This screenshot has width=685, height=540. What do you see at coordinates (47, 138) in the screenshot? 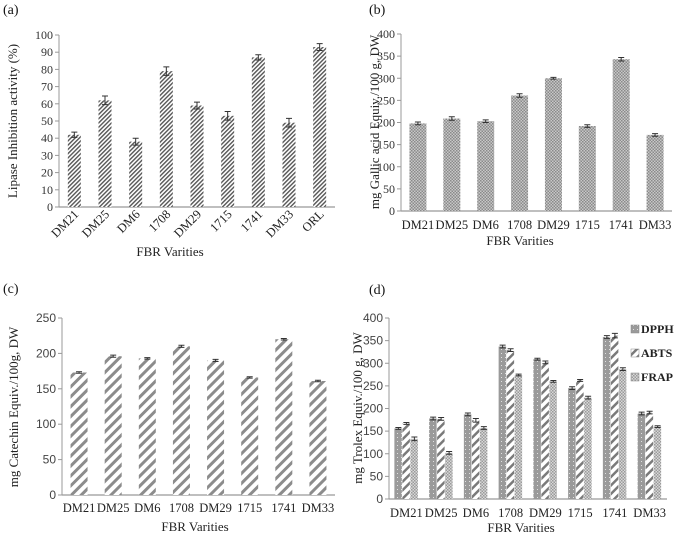
I see `y-tick-label: 40` at bounding box center [47, 138].